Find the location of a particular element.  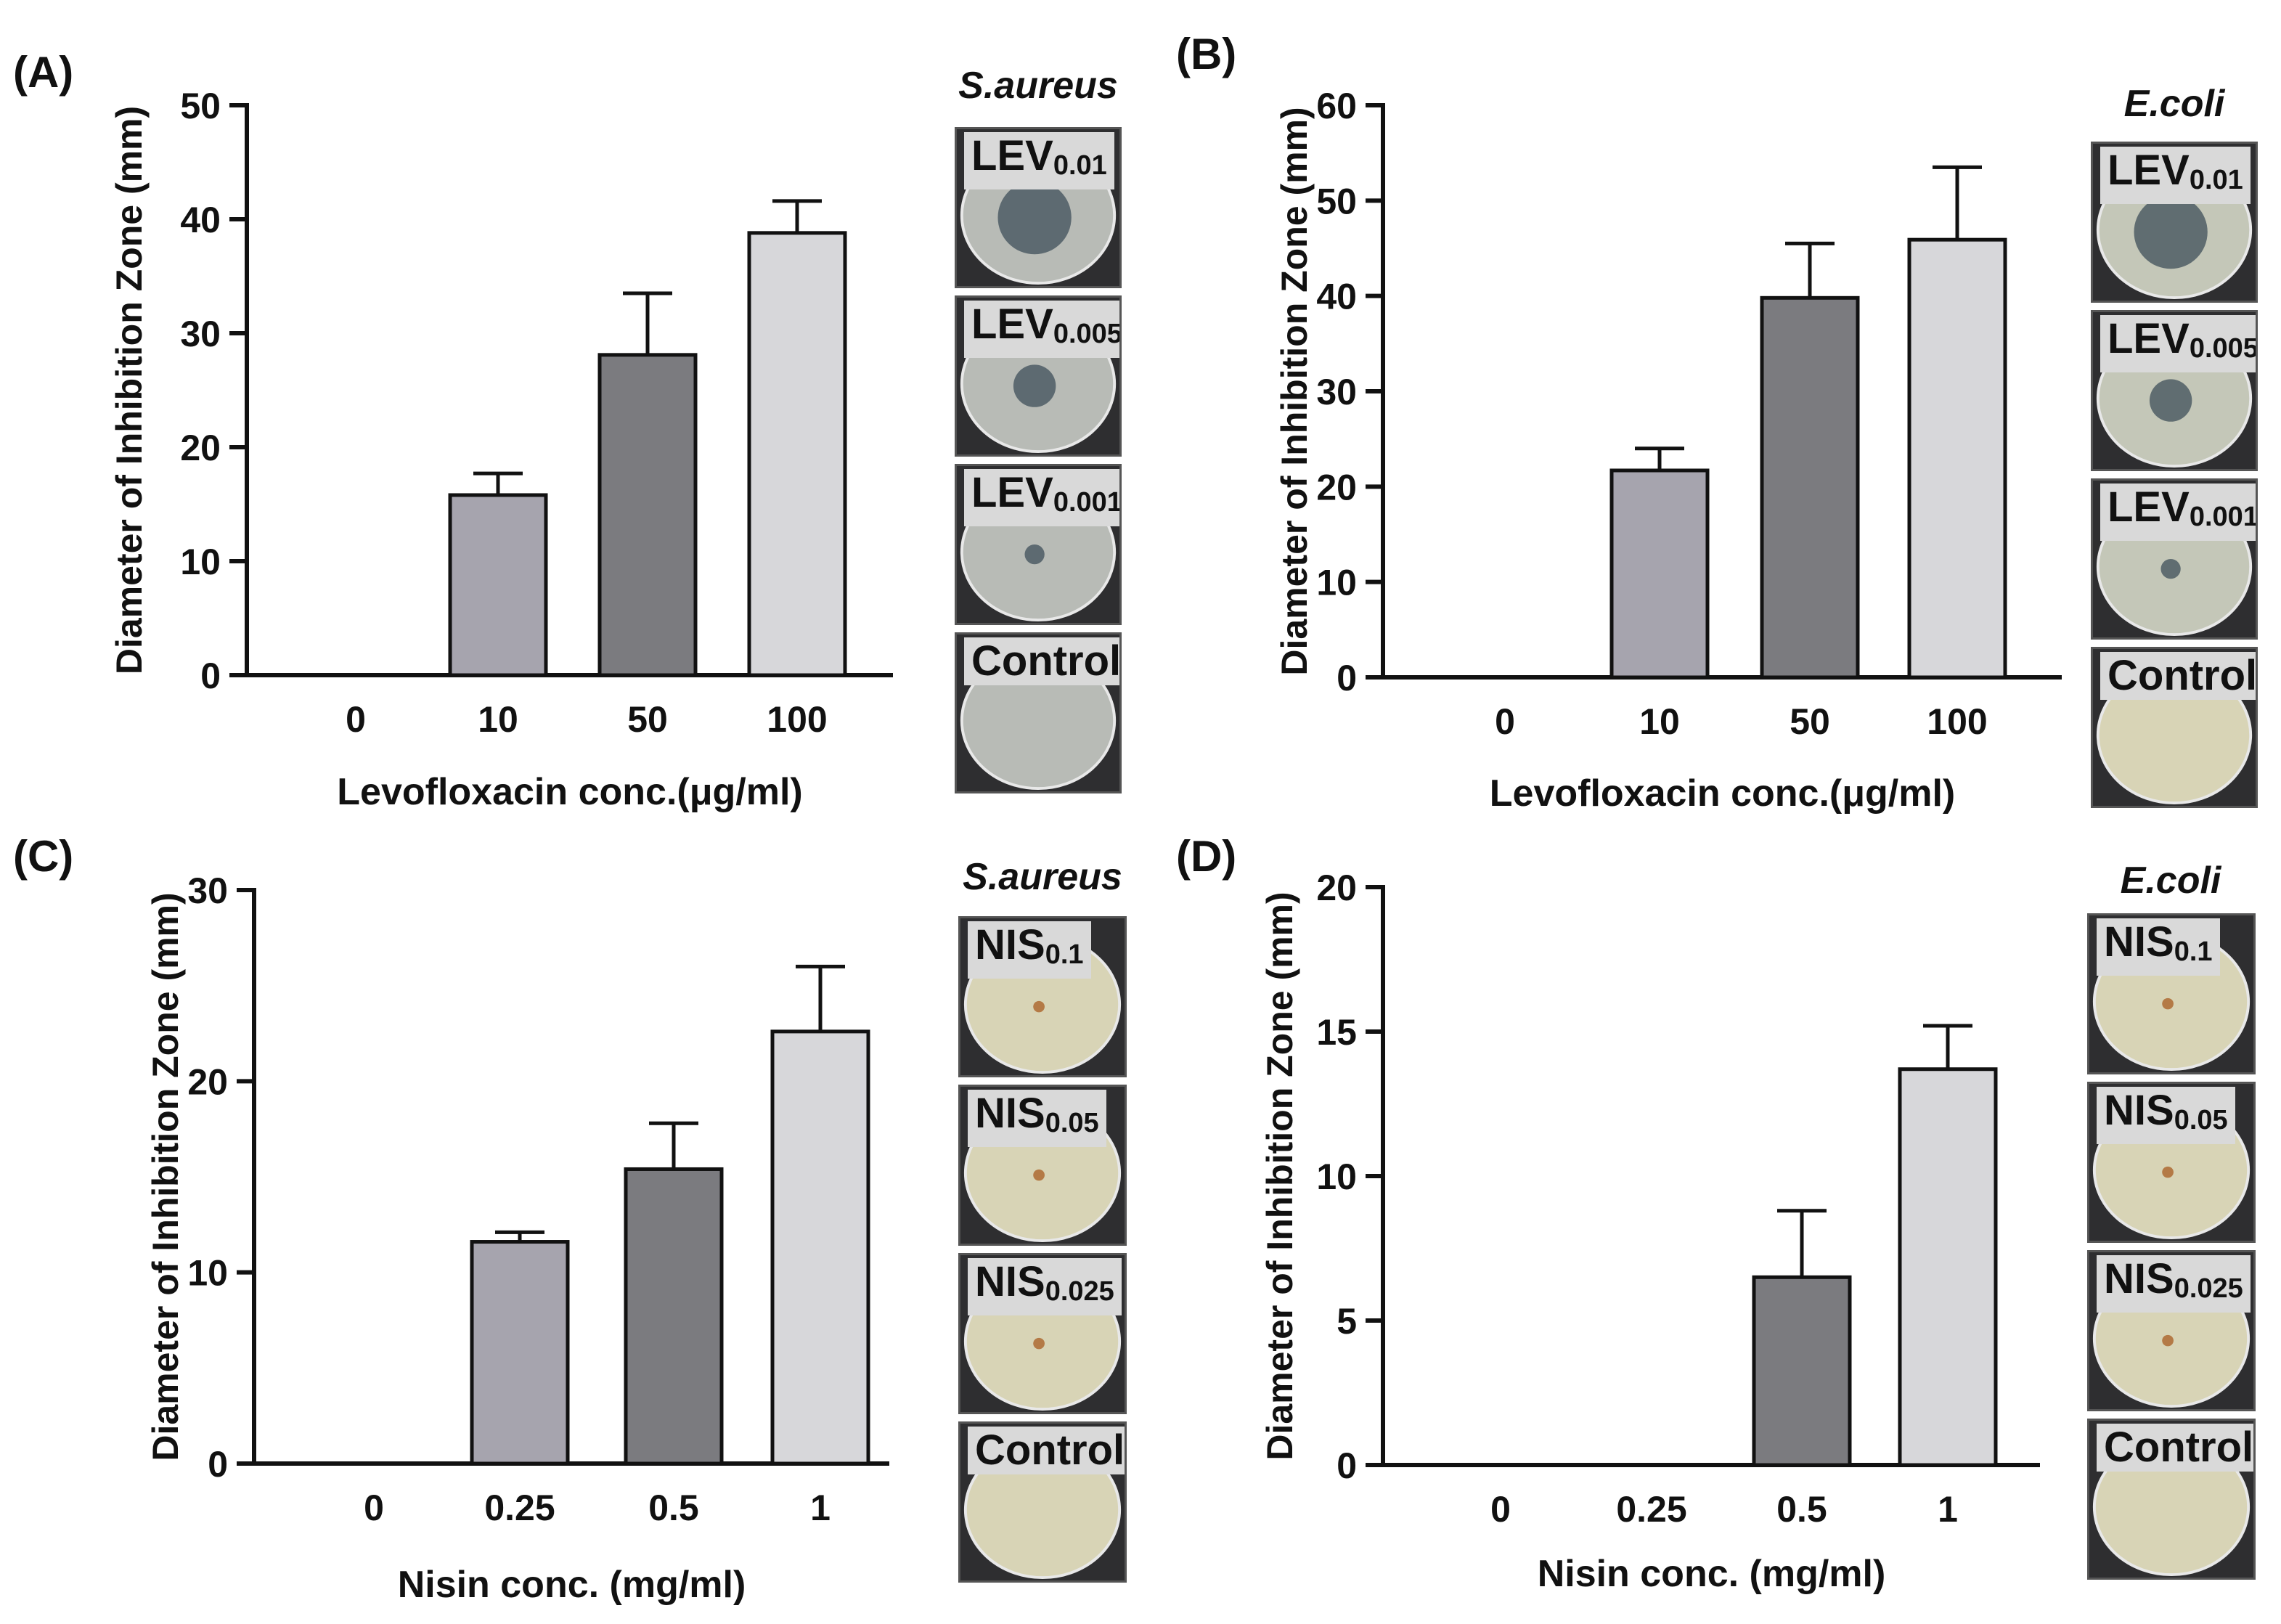

plate-label-subscript: 0.005 is located at coordinates (1087, 334).